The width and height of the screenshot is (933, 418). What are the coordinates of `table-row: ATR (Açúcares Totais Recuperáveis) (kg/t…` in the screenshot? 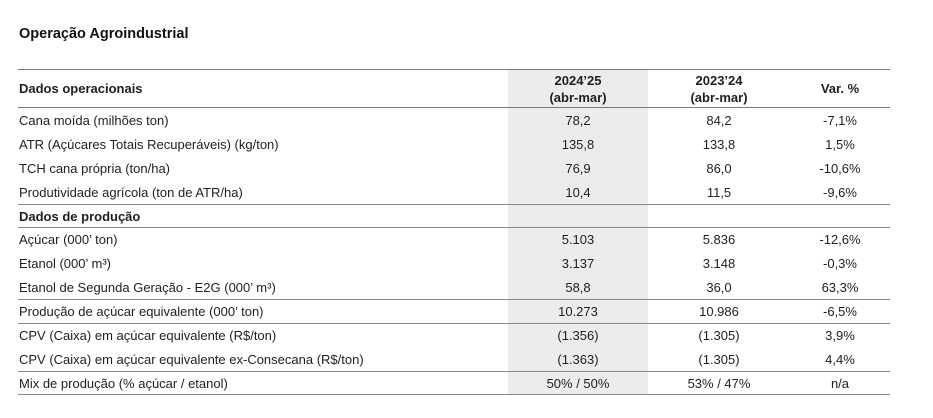 It's located at (437, 144).